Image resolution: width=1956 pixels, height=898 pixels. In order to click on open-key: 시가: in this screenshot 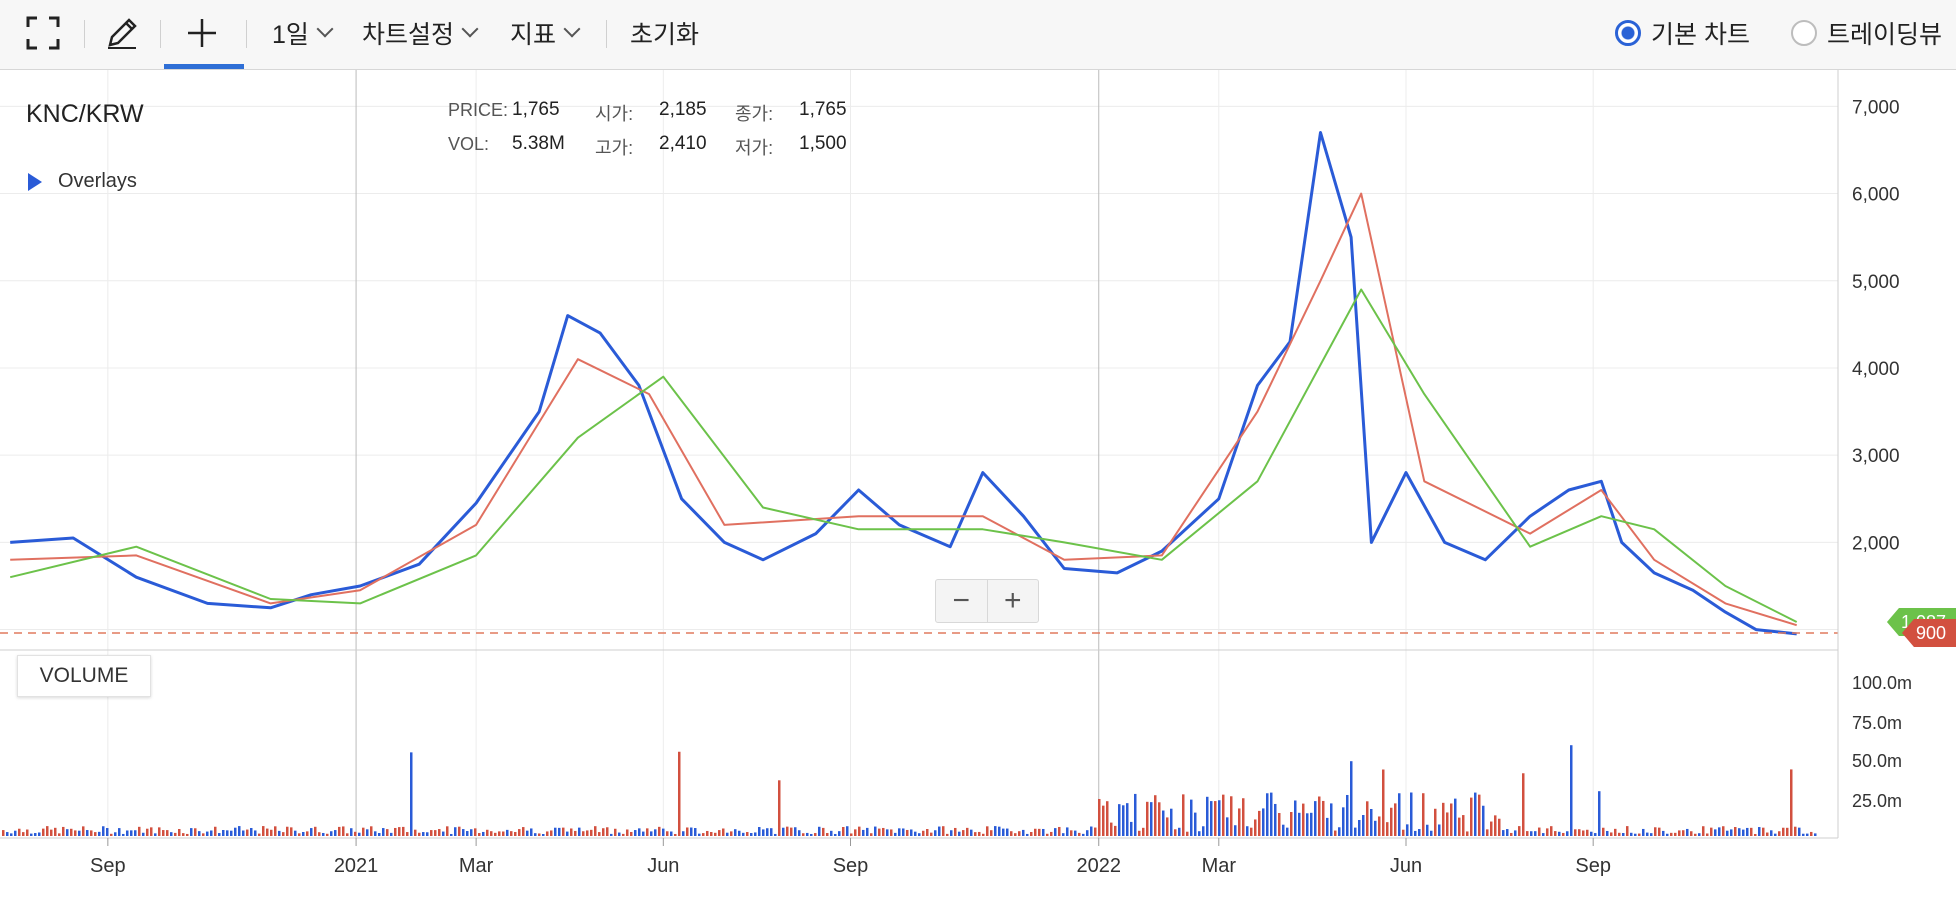, I will do `click(614, 114)`.